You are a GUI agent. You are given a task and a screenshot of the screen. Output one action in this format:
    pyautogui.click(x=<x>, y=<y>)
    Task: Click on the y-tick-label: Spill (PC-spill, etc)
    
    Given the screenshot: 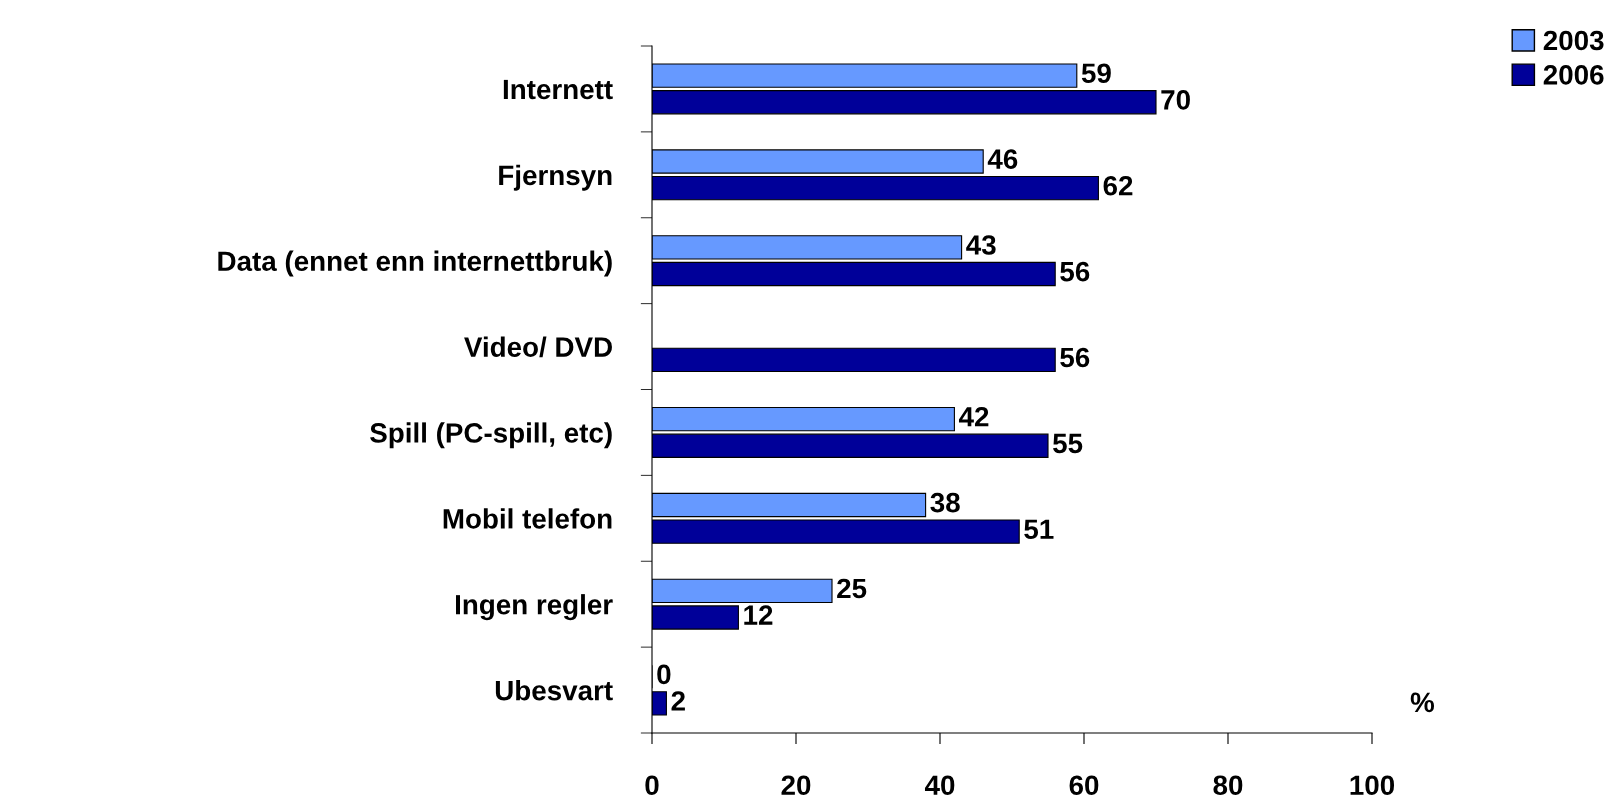 What is the action you would take?
    pyautogui.click(x=491, y=435)
    